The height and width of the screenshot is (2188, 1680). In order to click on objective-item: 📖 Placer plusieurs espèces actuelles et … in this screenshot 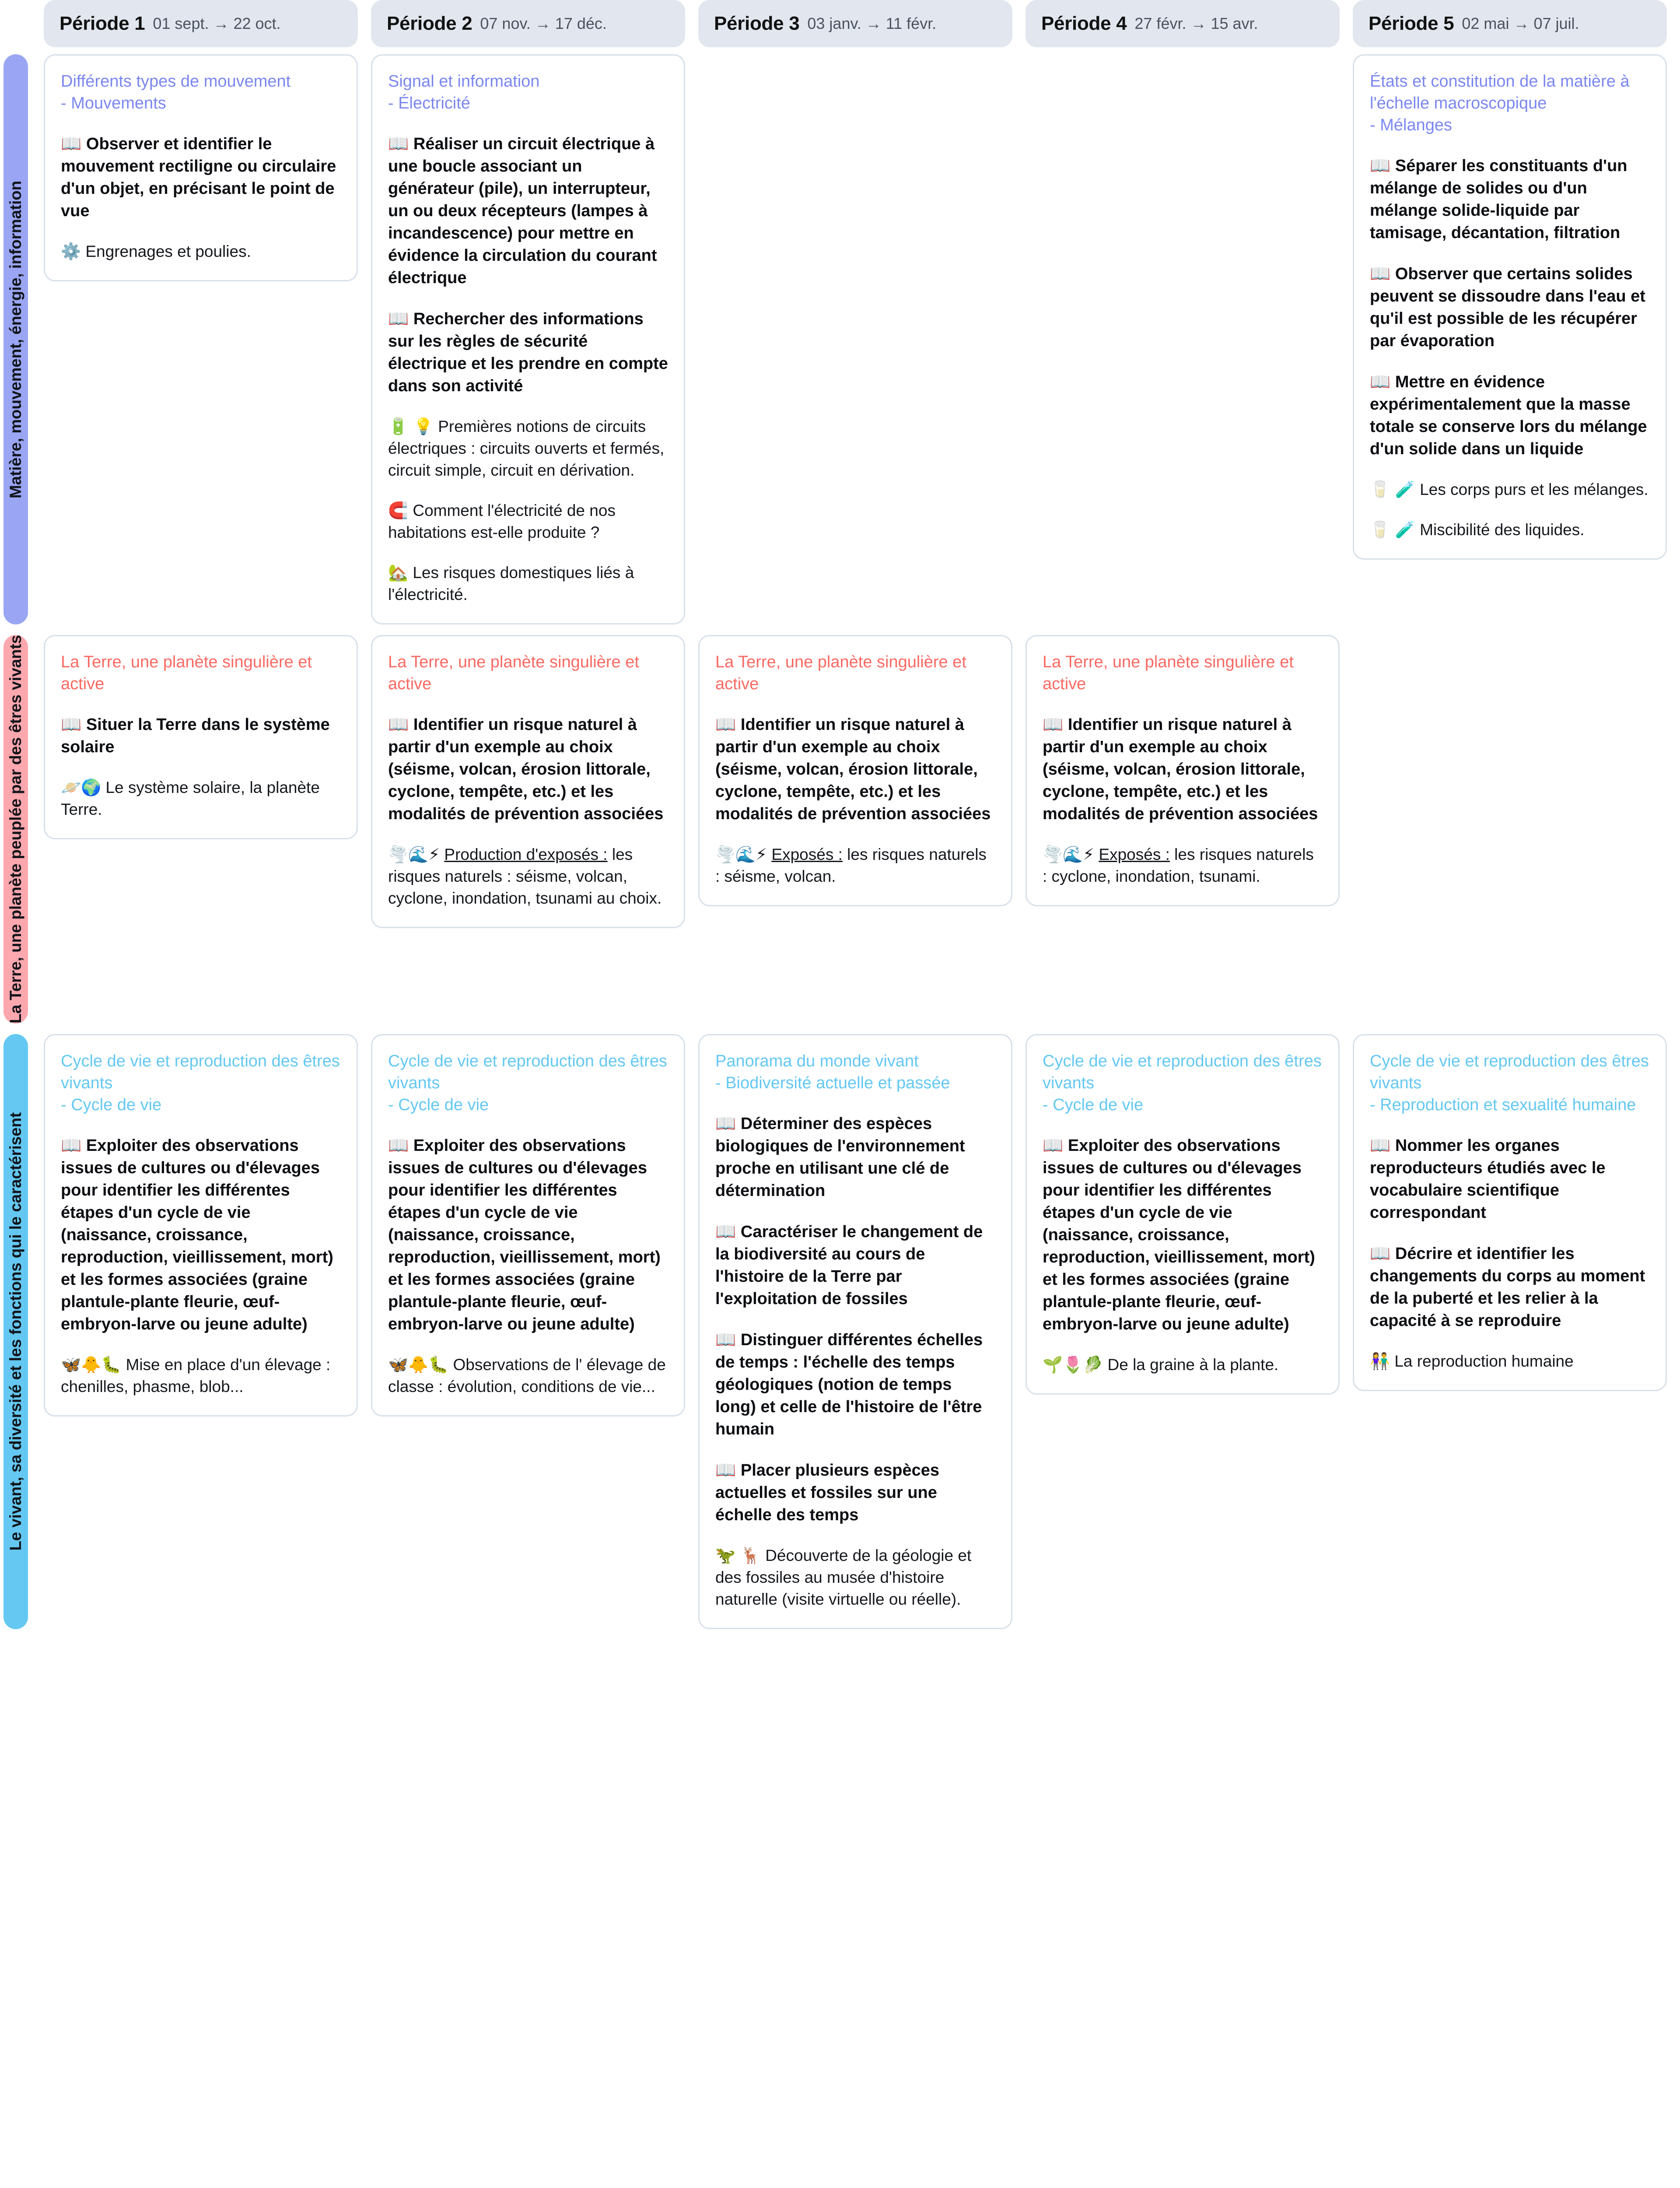, I will do `click(855, 1492)`.